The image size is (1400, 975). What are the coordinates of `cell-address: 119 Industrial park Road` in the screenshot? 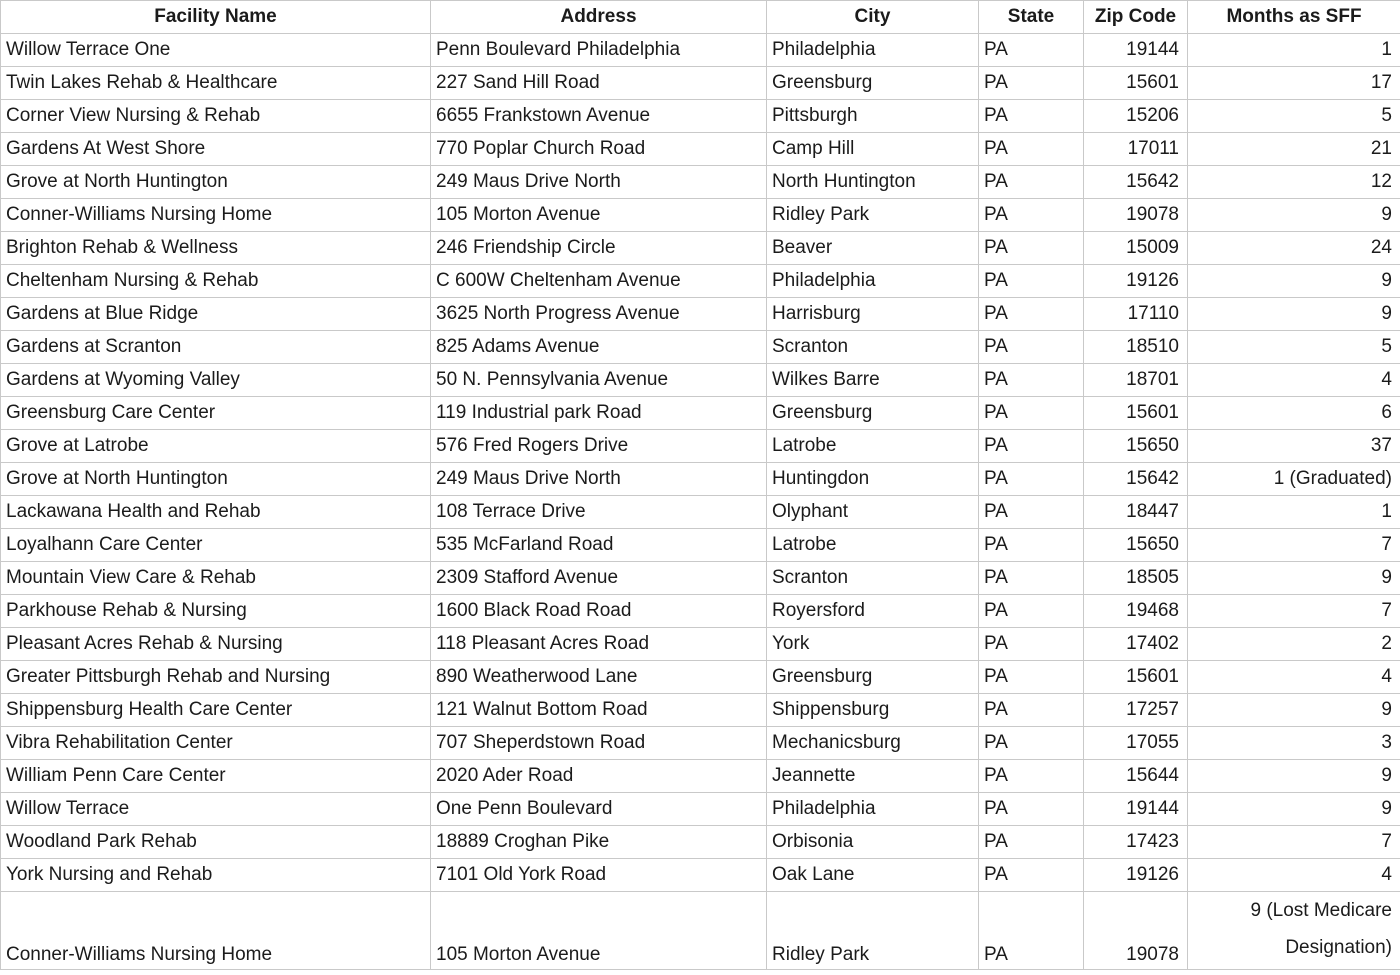 It's located at (598, 413).